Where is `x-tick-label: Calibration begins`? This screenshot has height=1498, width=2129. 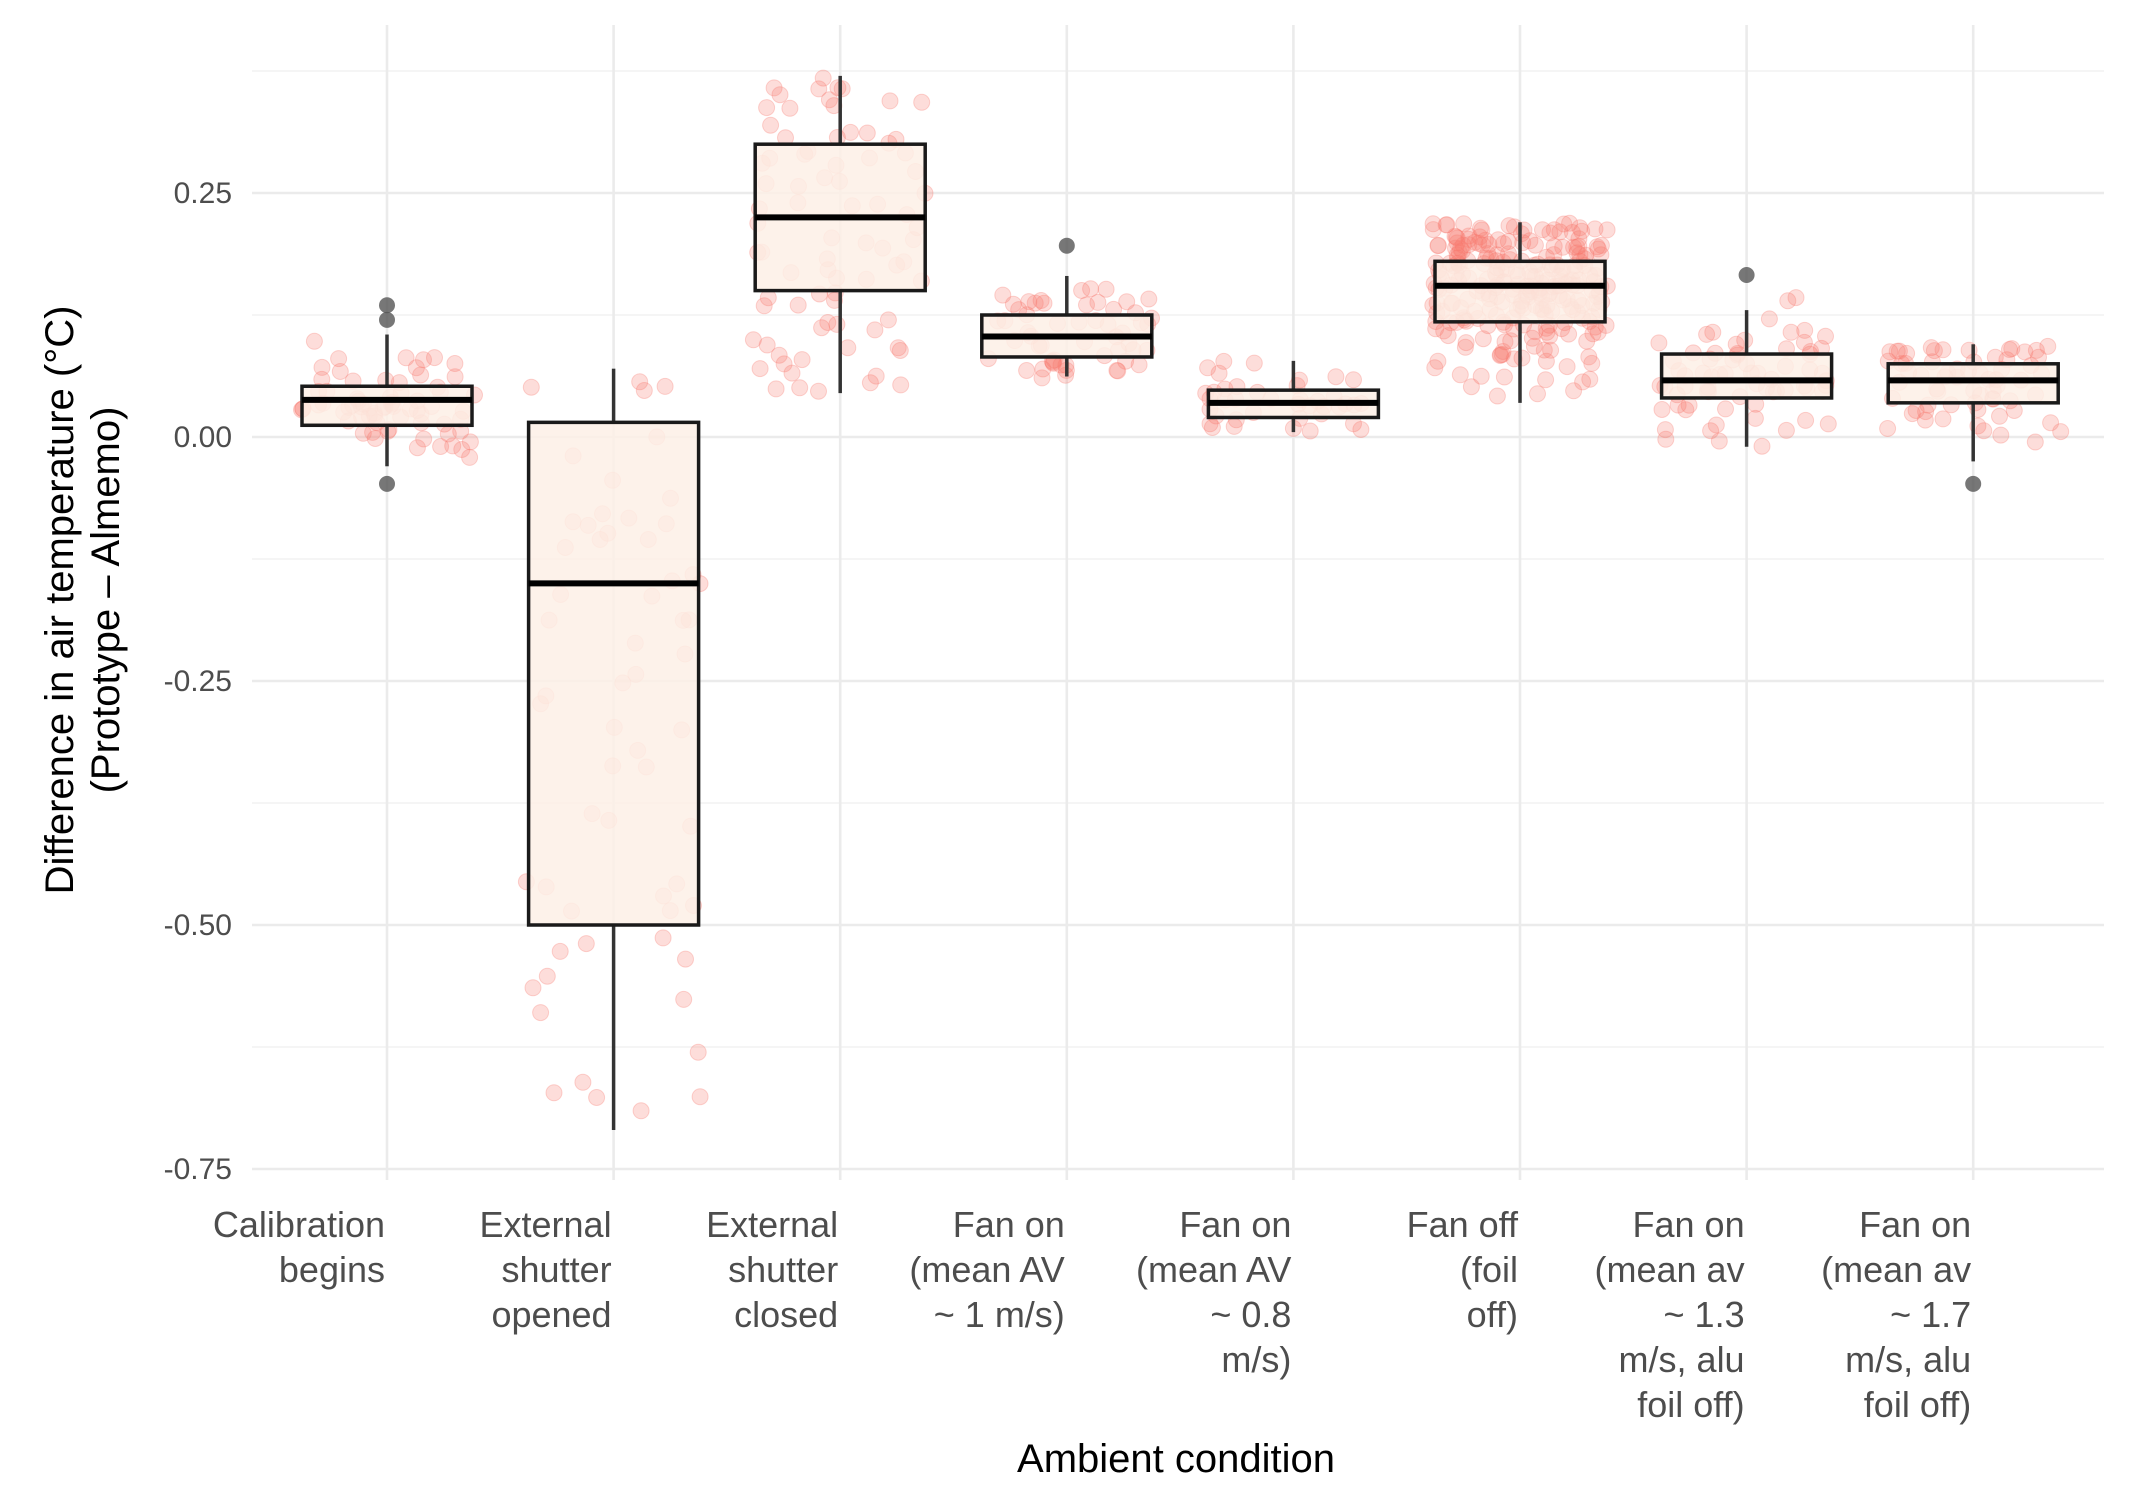
x-tick-label: Calibration begins is located at coordinates (299, 1247).